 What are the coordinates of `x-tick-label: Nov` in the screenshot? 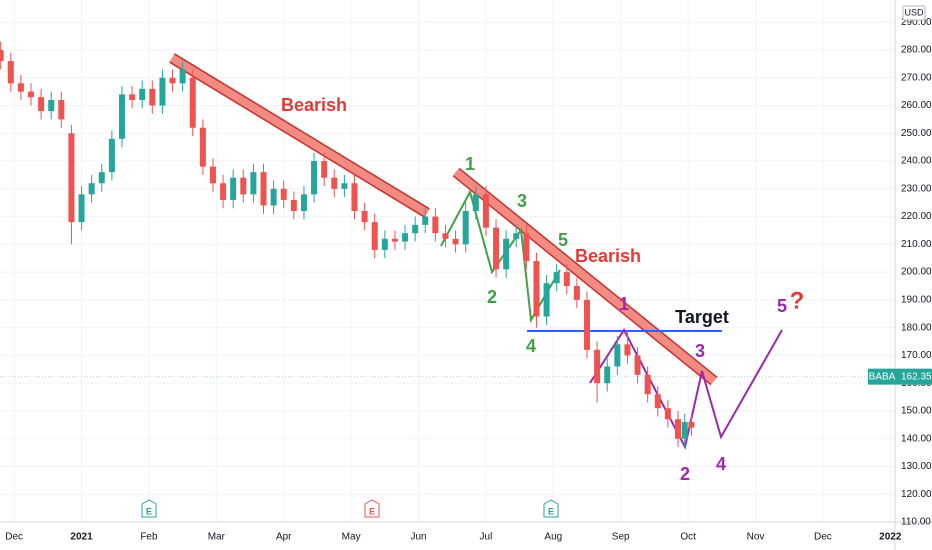 It's located at (756, 537).